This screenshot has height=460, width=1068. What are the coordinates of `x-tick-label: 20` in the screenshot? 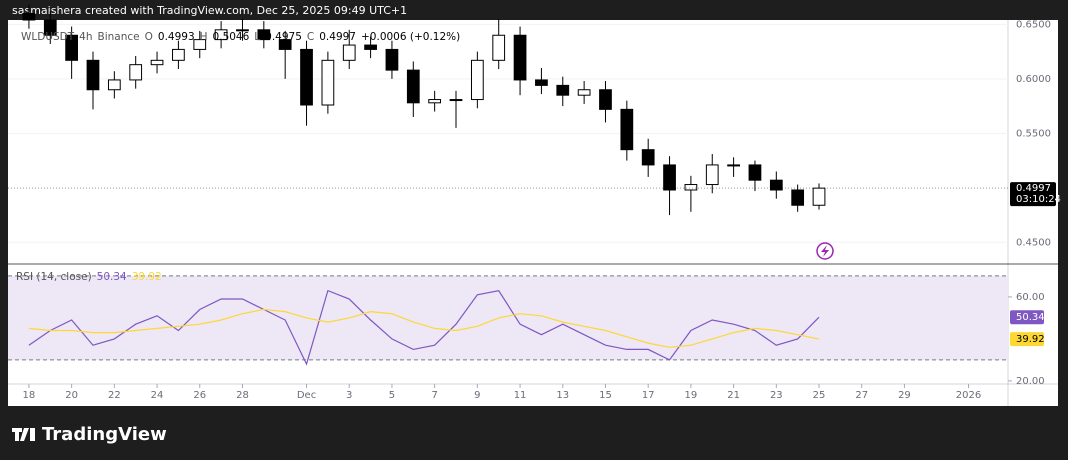 It's located at (71, 395).